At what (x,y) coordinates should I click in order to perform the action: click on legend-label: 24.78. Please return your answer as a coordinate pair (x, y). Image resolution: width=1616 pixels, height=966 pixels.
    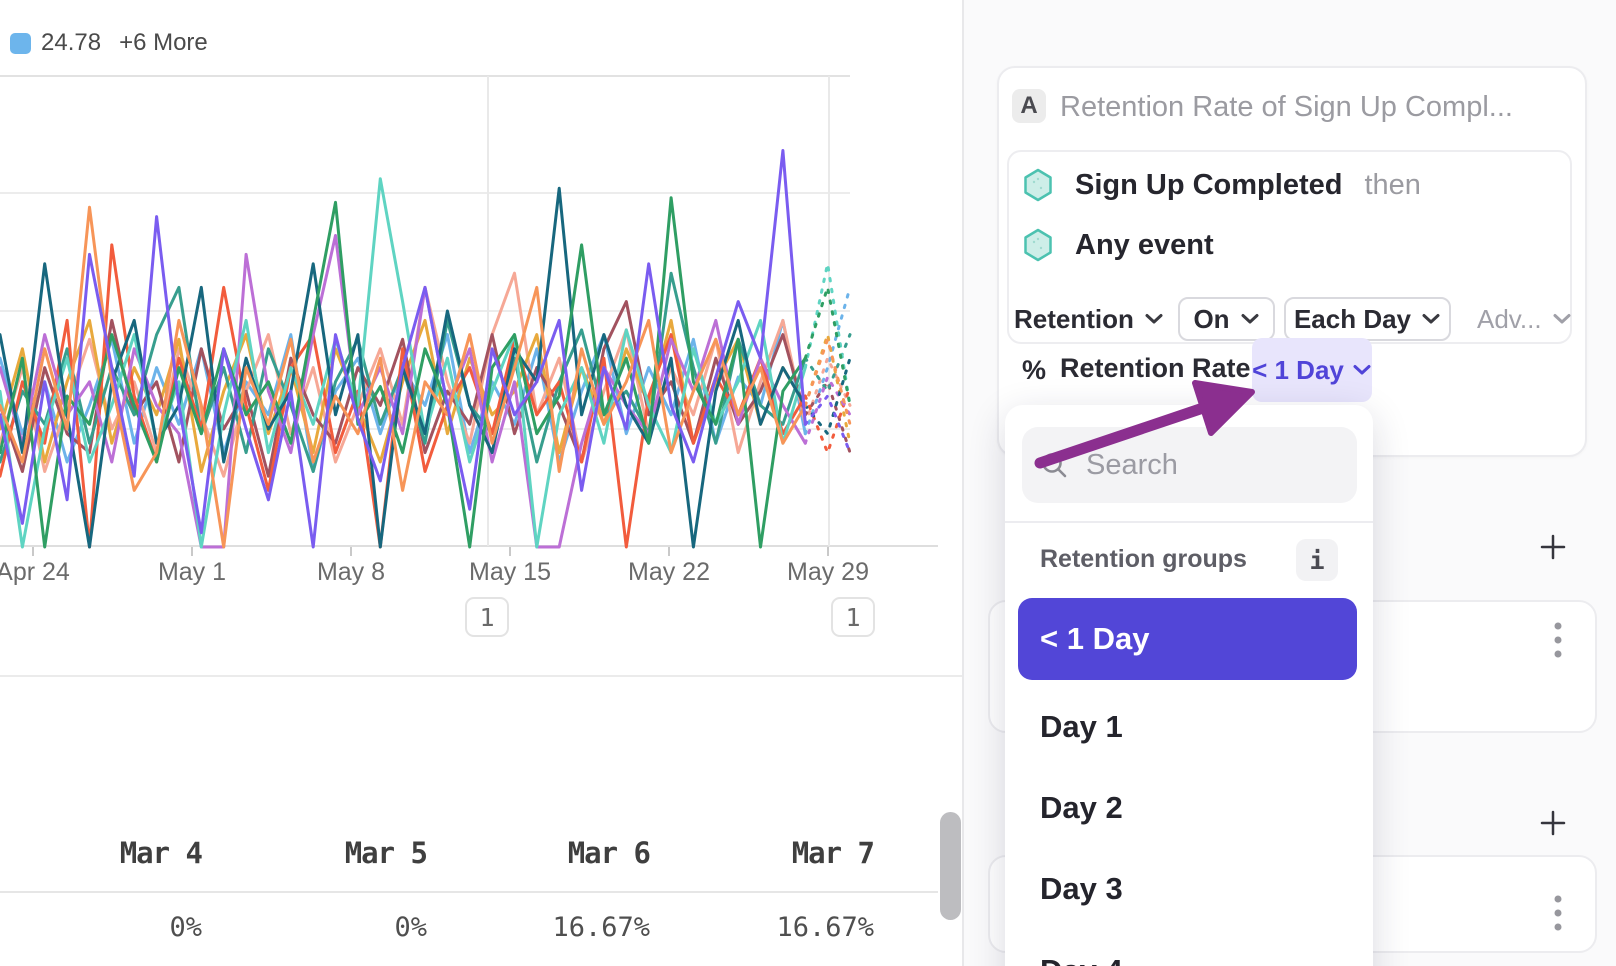
    Looking at the image, I should click on (71, 42).